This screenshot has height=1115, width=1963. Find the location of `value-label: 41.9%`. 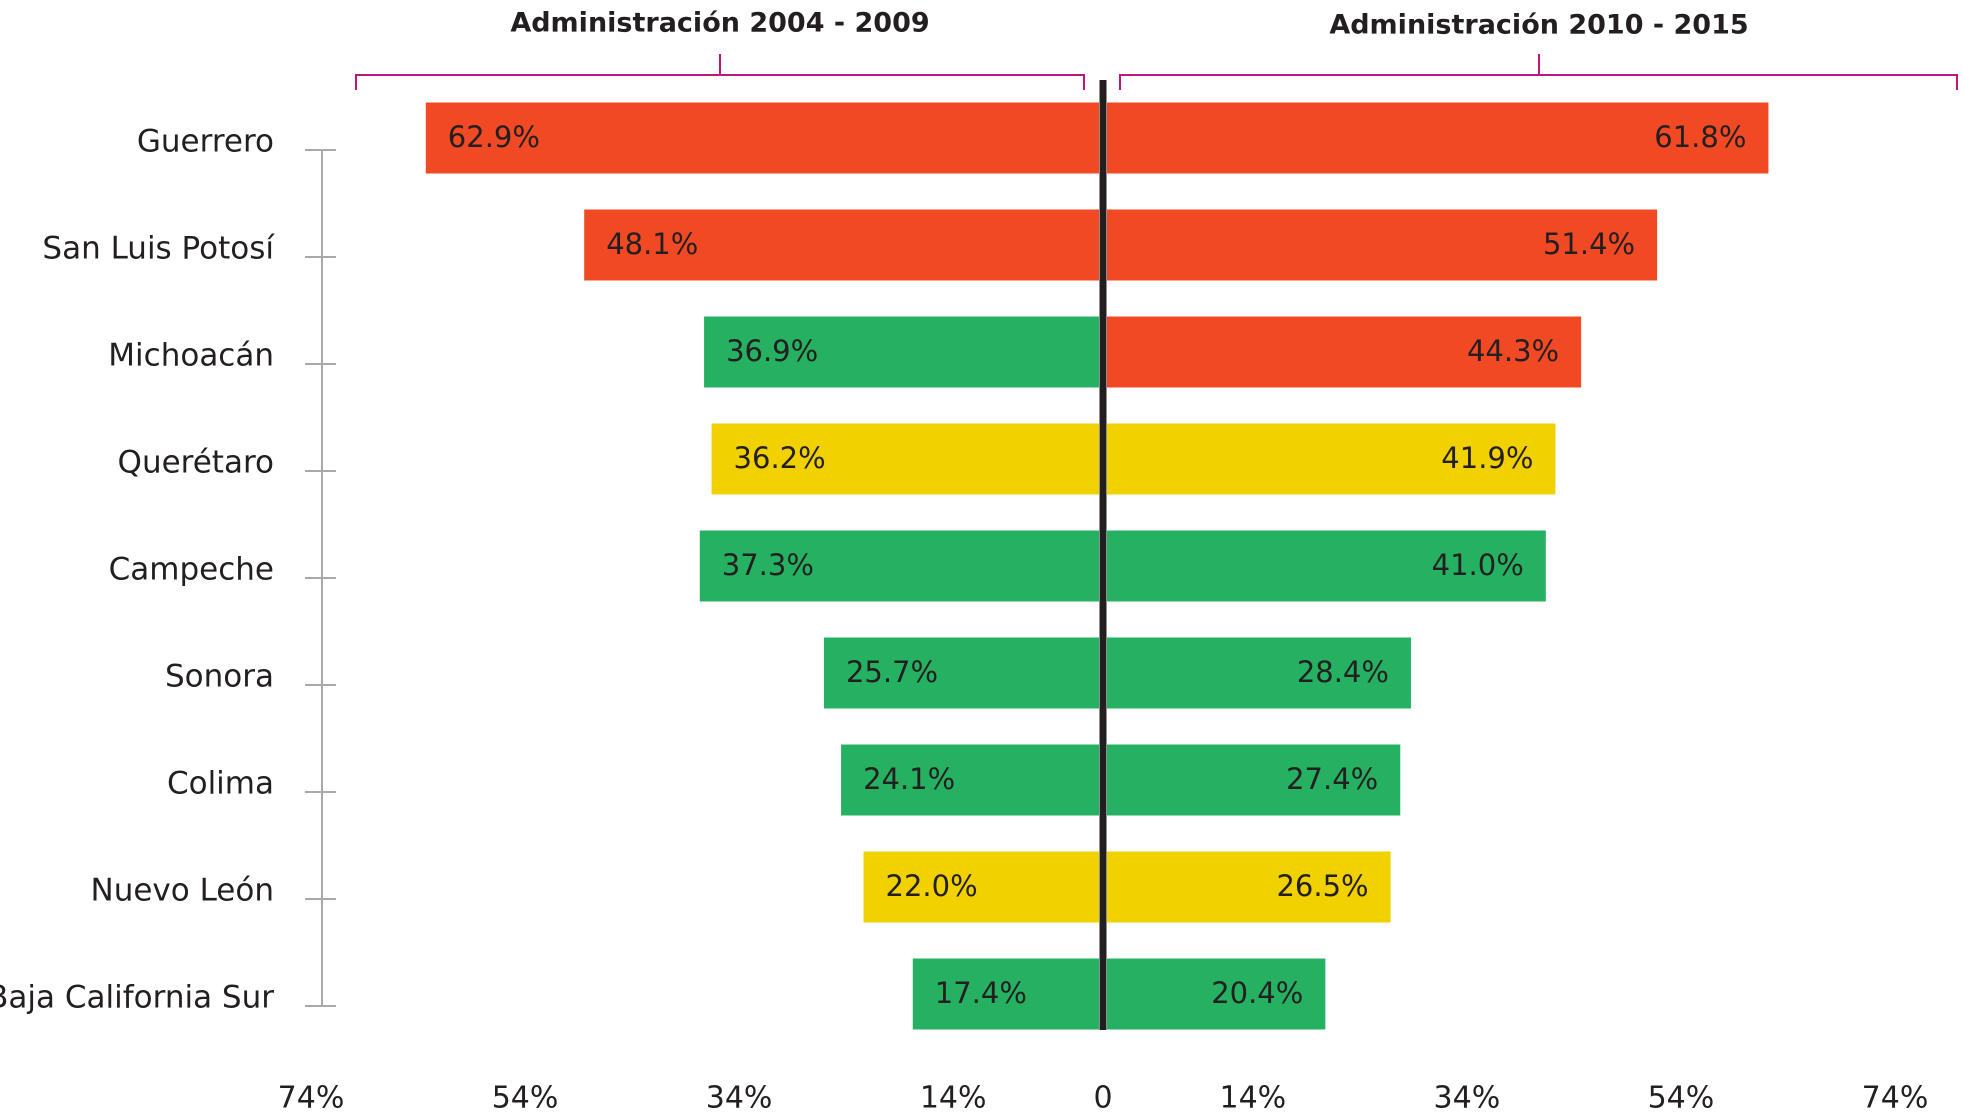

value-label: 41.9% is located at coordinates (1487, 458).